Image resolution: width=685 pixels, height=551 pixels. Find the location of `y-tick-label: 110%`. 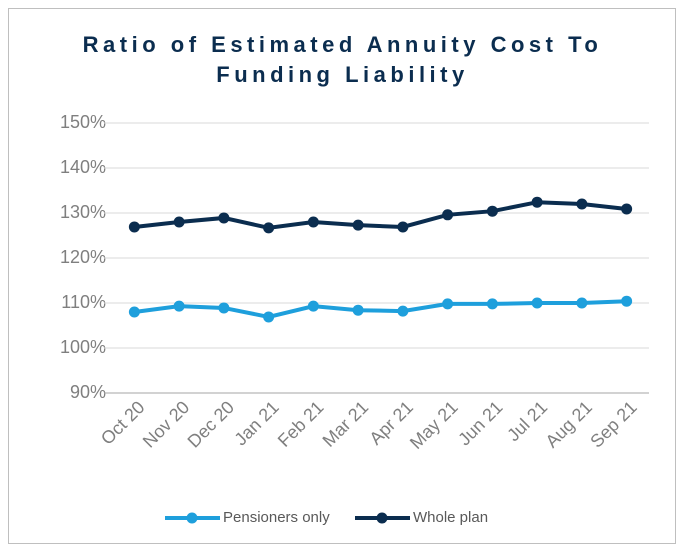

y-tick-label: 110% is located at coordinates (83, 302).